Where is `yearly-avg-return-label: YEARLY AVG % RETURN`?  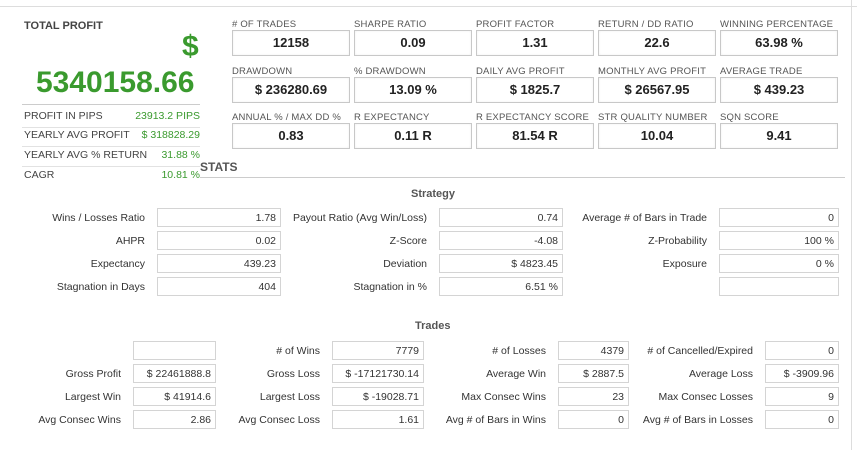
yearly-avg-return-label: YEARLY AVG % RETURN is located at coordinates (86, 155).